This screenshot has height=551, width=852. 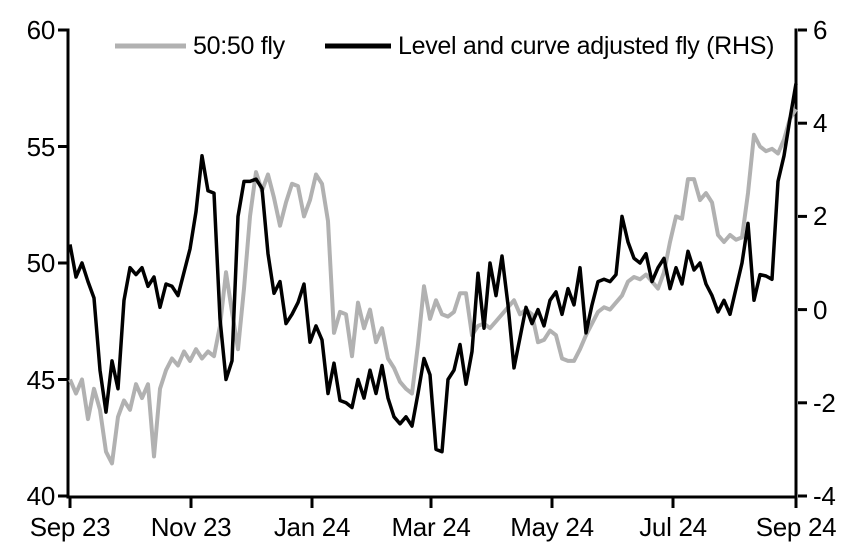 I want to click on y-left-tick-label: 55, so click(x=41, y=147).